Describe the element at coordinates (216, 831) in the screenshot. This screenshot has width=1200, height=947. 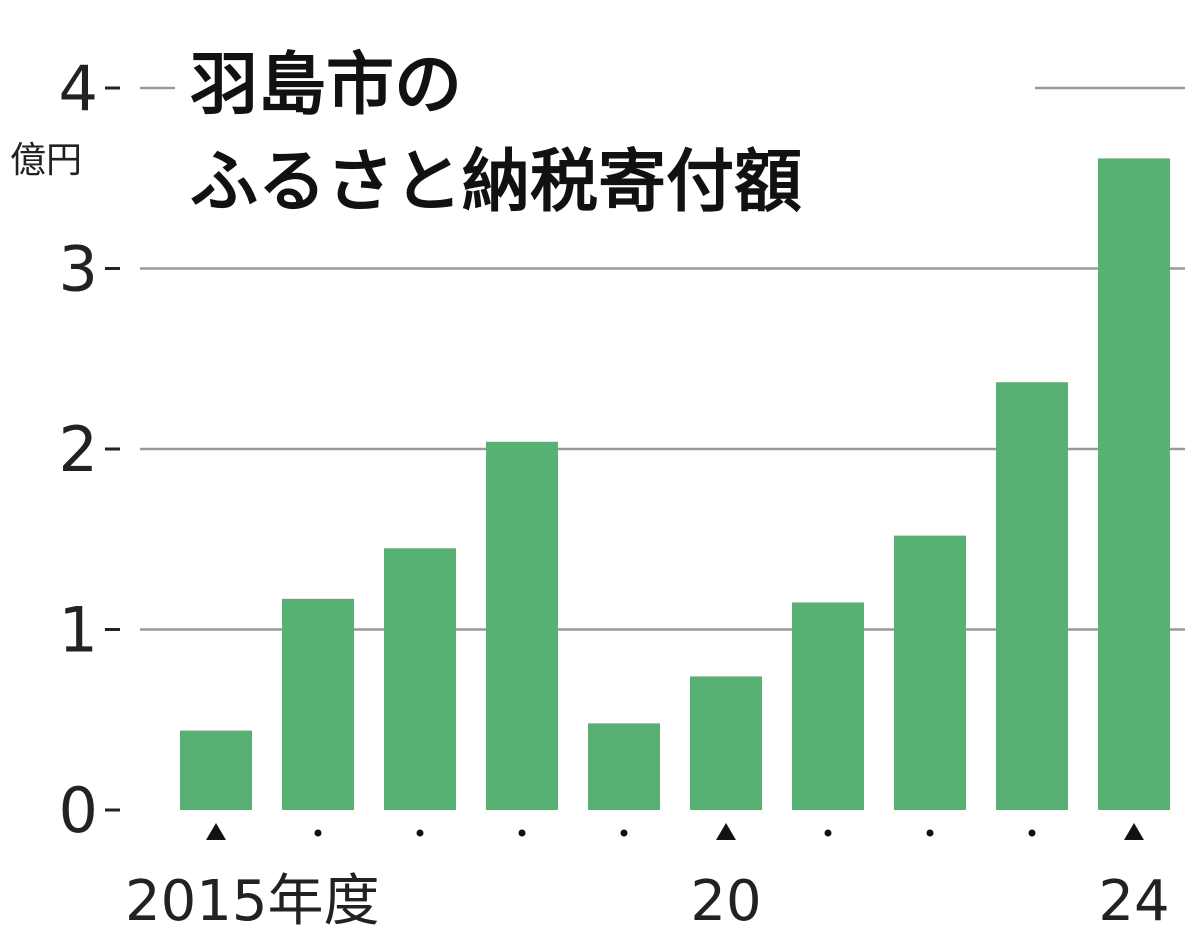
I see `x-marker-triangle-2015` at that location.